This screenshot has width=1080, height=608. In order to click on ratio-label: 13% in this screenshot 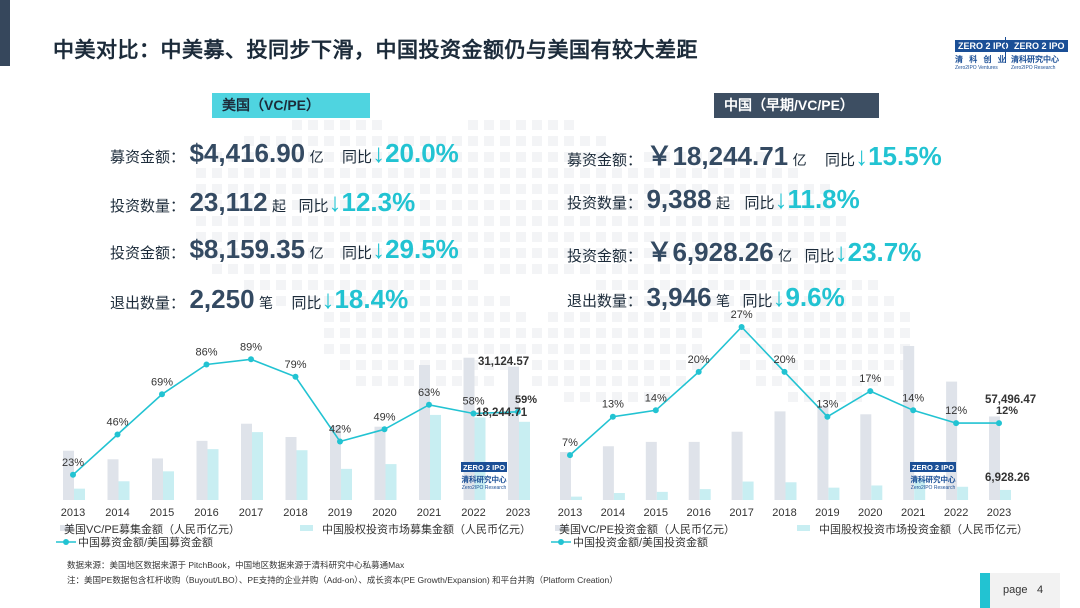, I will do `click(613, 405)`.